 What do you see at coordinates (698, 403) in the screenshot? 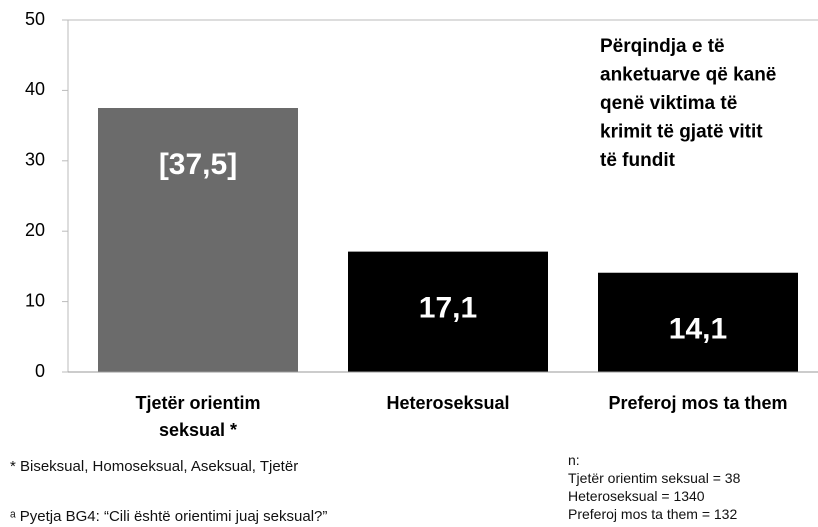
I see `x-tick-label: Preferoj mos ta them` at bounding box center [698, 403].